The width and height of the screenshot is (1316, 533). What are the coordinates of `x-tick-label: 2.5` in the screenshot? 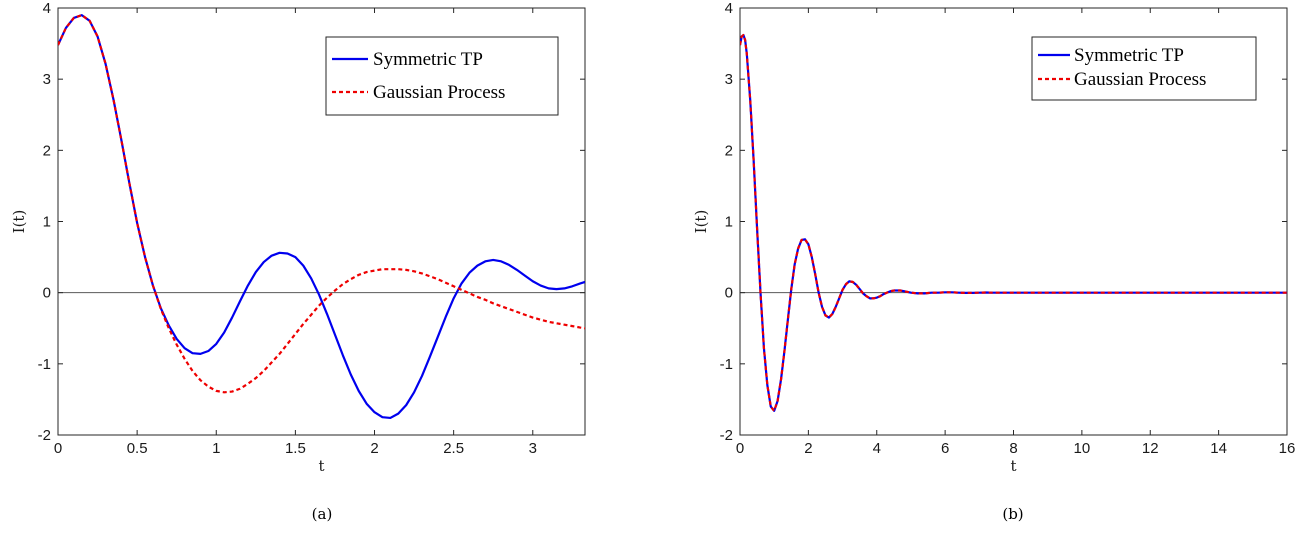 It's located at (453, 448).